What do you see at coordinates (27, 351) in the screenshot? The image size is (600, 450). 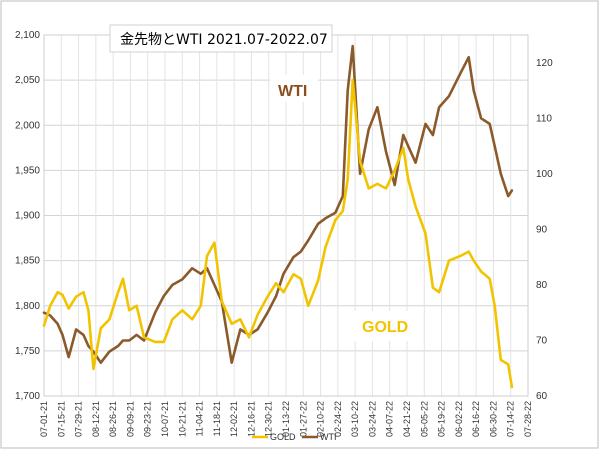 I see `y-left-tick-label: 1,750` at bounding box center [27, 351].